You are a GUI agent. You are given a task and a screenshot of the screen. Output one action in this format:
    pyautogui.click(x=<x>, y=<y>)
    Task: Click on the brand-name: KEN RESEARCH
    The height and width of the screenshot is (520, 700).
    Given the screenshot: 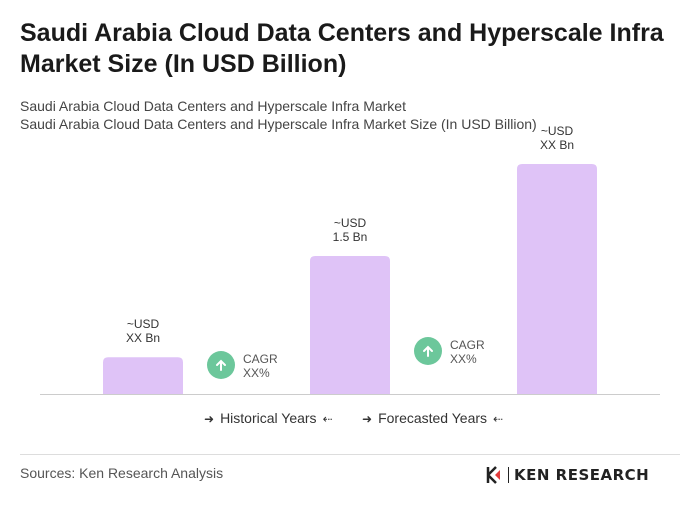 What is the action you would take?
    pyautogui.click(x=582, y=475)
    